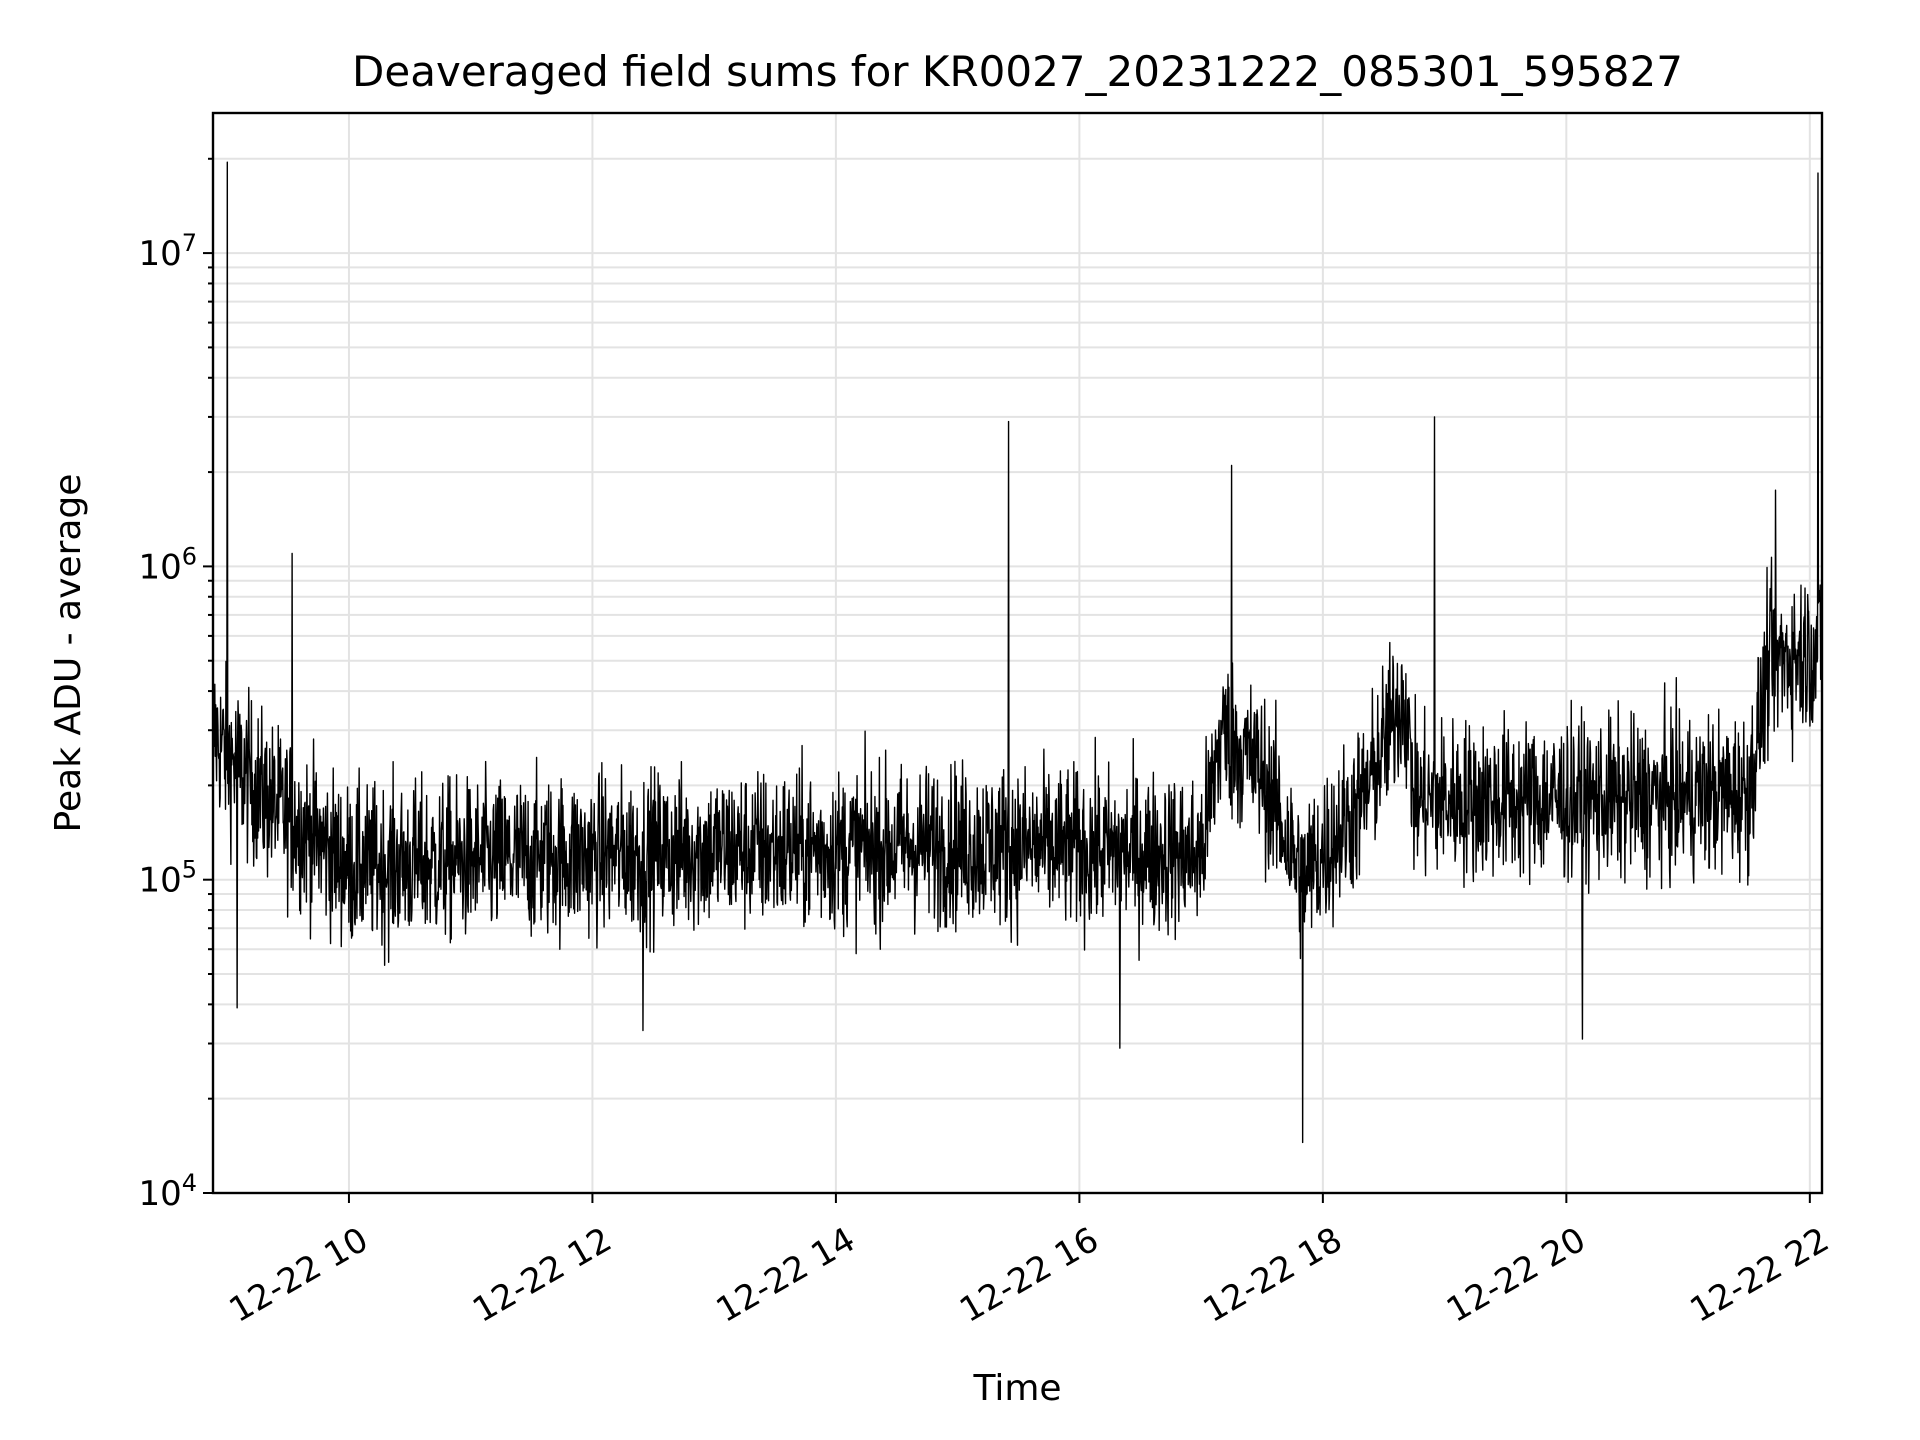 The width and height of the screenshot is (1920, 1440). Describe the element at coordinates (167, 564) in the screenshot. I see `y-tick-label: 10⁶` at that location.